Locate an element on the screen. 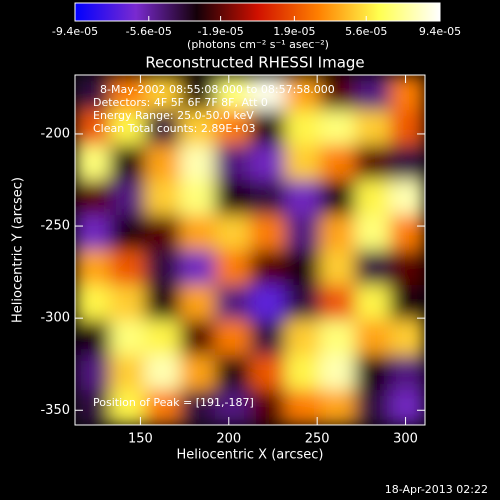 This screenshot has width=500, height=500. chart-title: Reconstructed RHESSI Image is located at coordinates (254, 63).